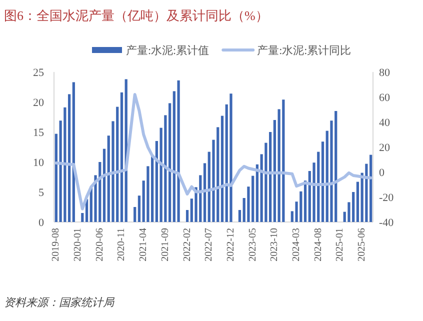 This screenshot has height=321, width=423. What do you see at coordinates (230, 245) in the screenshot?
I see `x-tick-label: 2022-12` at bounding box center [230, 245].